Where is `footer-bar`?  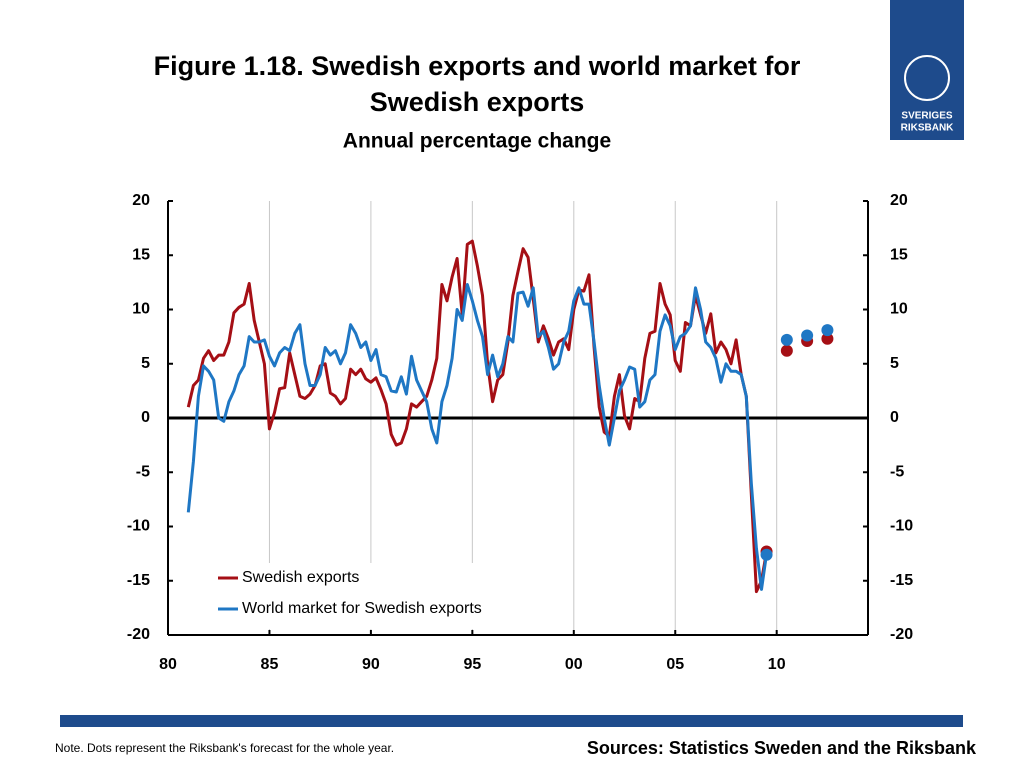
footer-bar is located at coordinates (511, 721).